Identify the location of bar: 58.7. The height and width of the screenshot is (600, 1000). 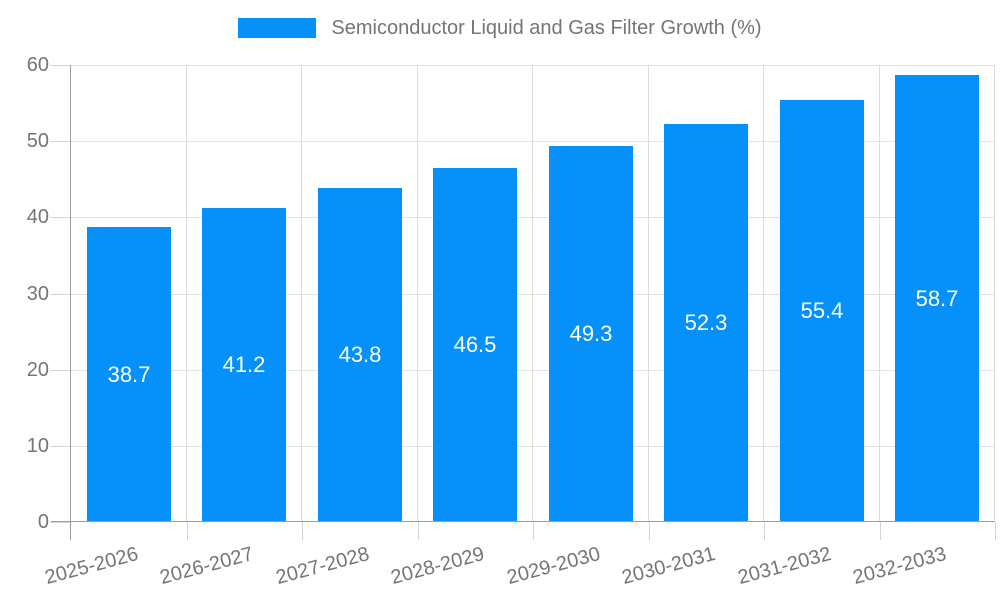
(937, 298).